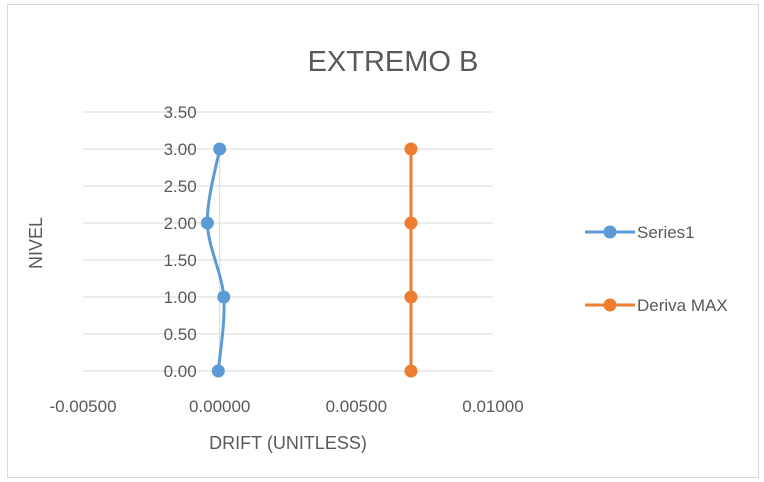 The image size is (764, 482). What do you see at coordinates (286, 406) in the screenshot?
I see `x-tick-labels: -0.00500 0.00000 0.00500 0.01000` at bounding box center [286, 406].